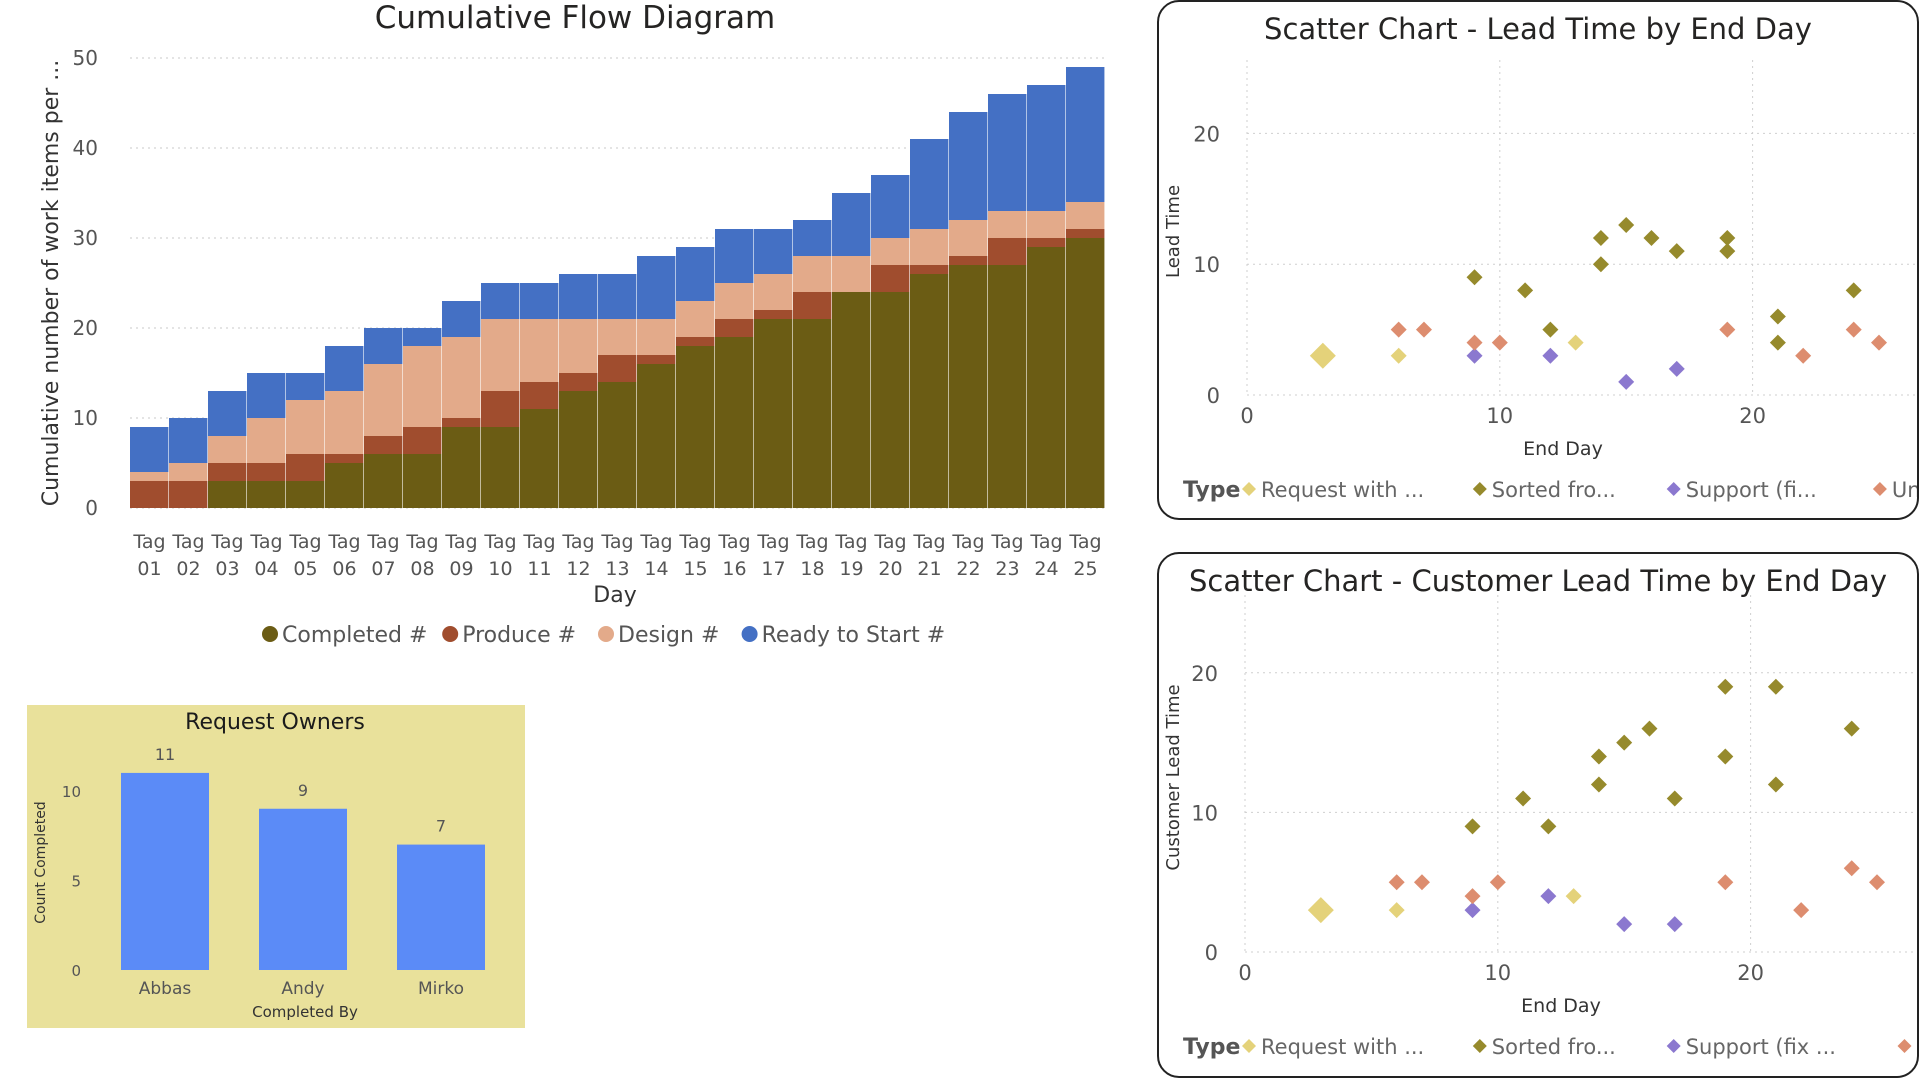  What do you see at coordinates (85, 418) in the screenshot?
I see `y-tick-label: 10` at bounding box center [85, 418].